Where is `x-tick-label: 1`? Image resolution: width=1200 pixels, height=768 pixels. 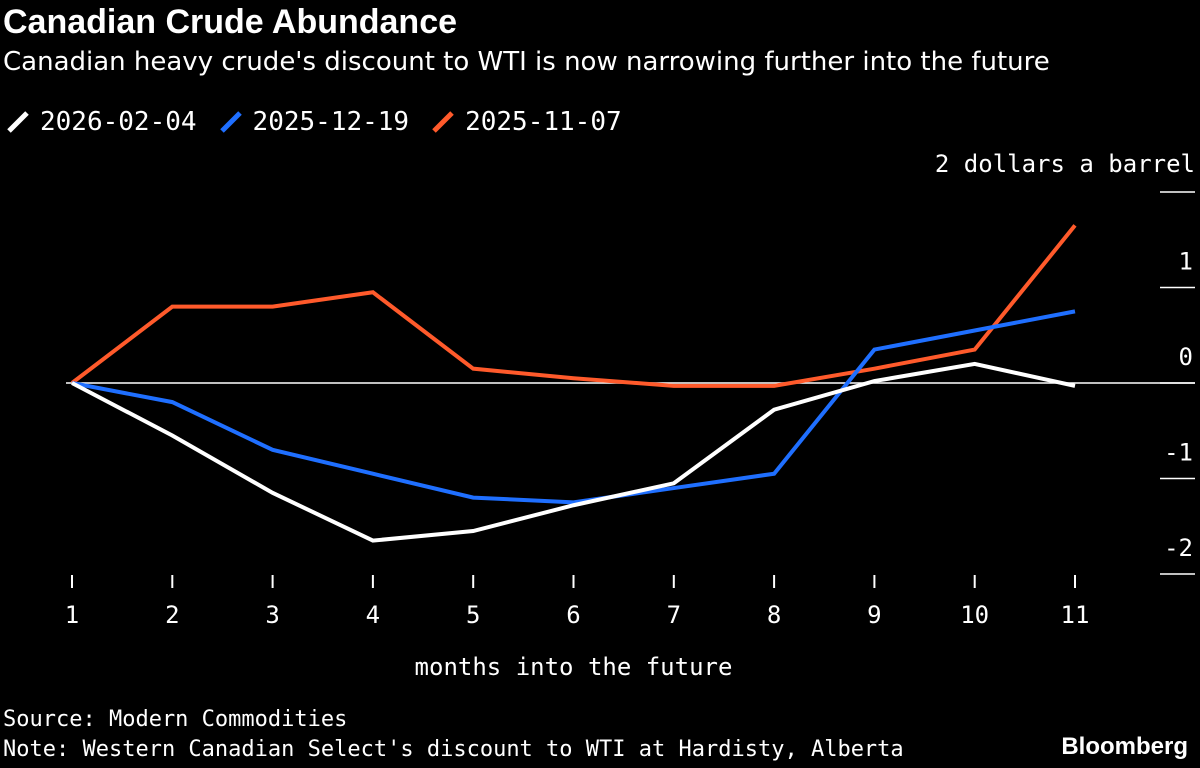 x-tick-label: 1 is located at coordinates (72, 615).